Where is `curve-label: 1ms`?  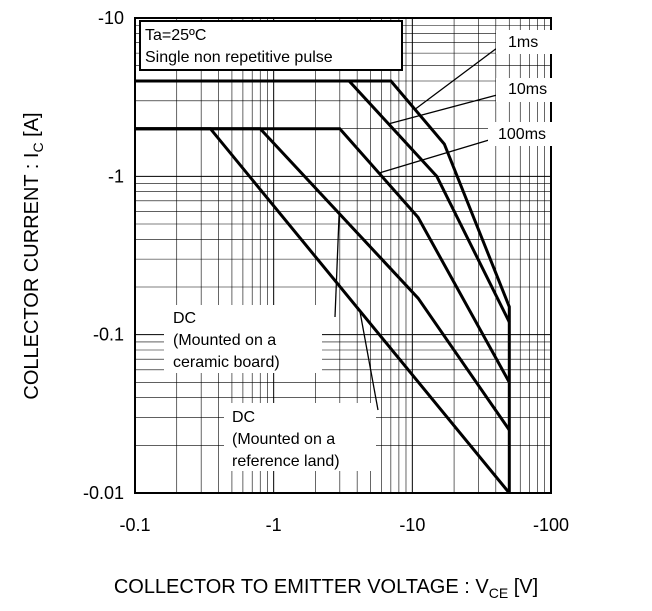 curve-label: 1ms is located at coordinates (523, 42).